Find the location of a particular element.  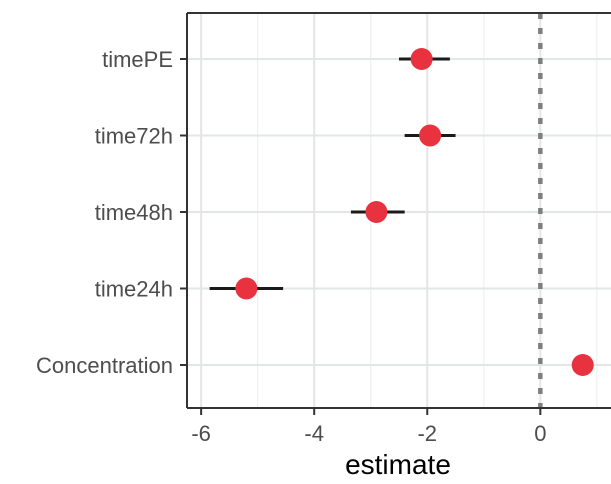

point-time24h is located at coordinates (246, 288).